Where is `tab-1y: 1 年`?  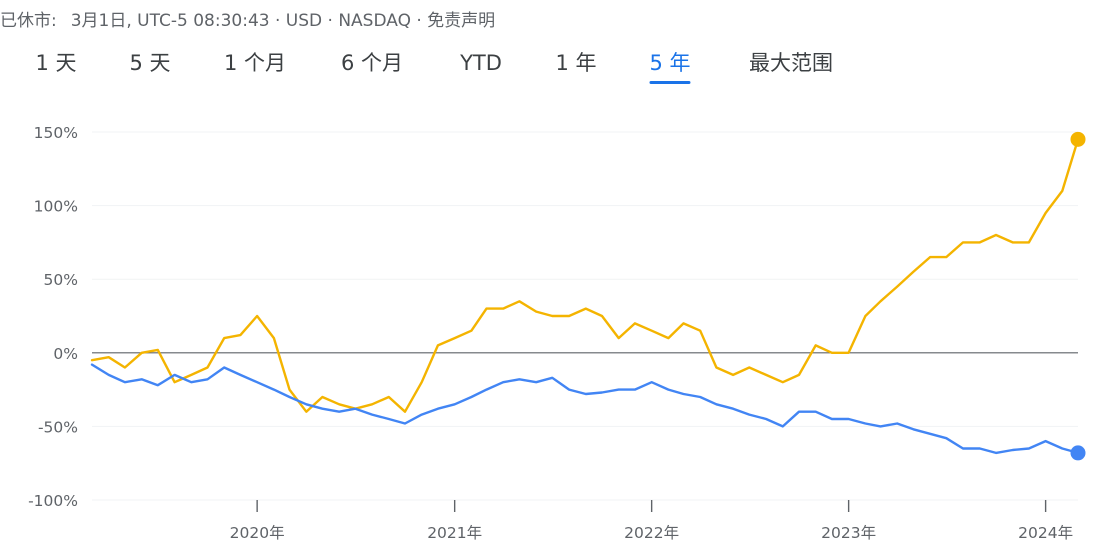 tab-1y: 1 年 is located at coordinates (576, 63).